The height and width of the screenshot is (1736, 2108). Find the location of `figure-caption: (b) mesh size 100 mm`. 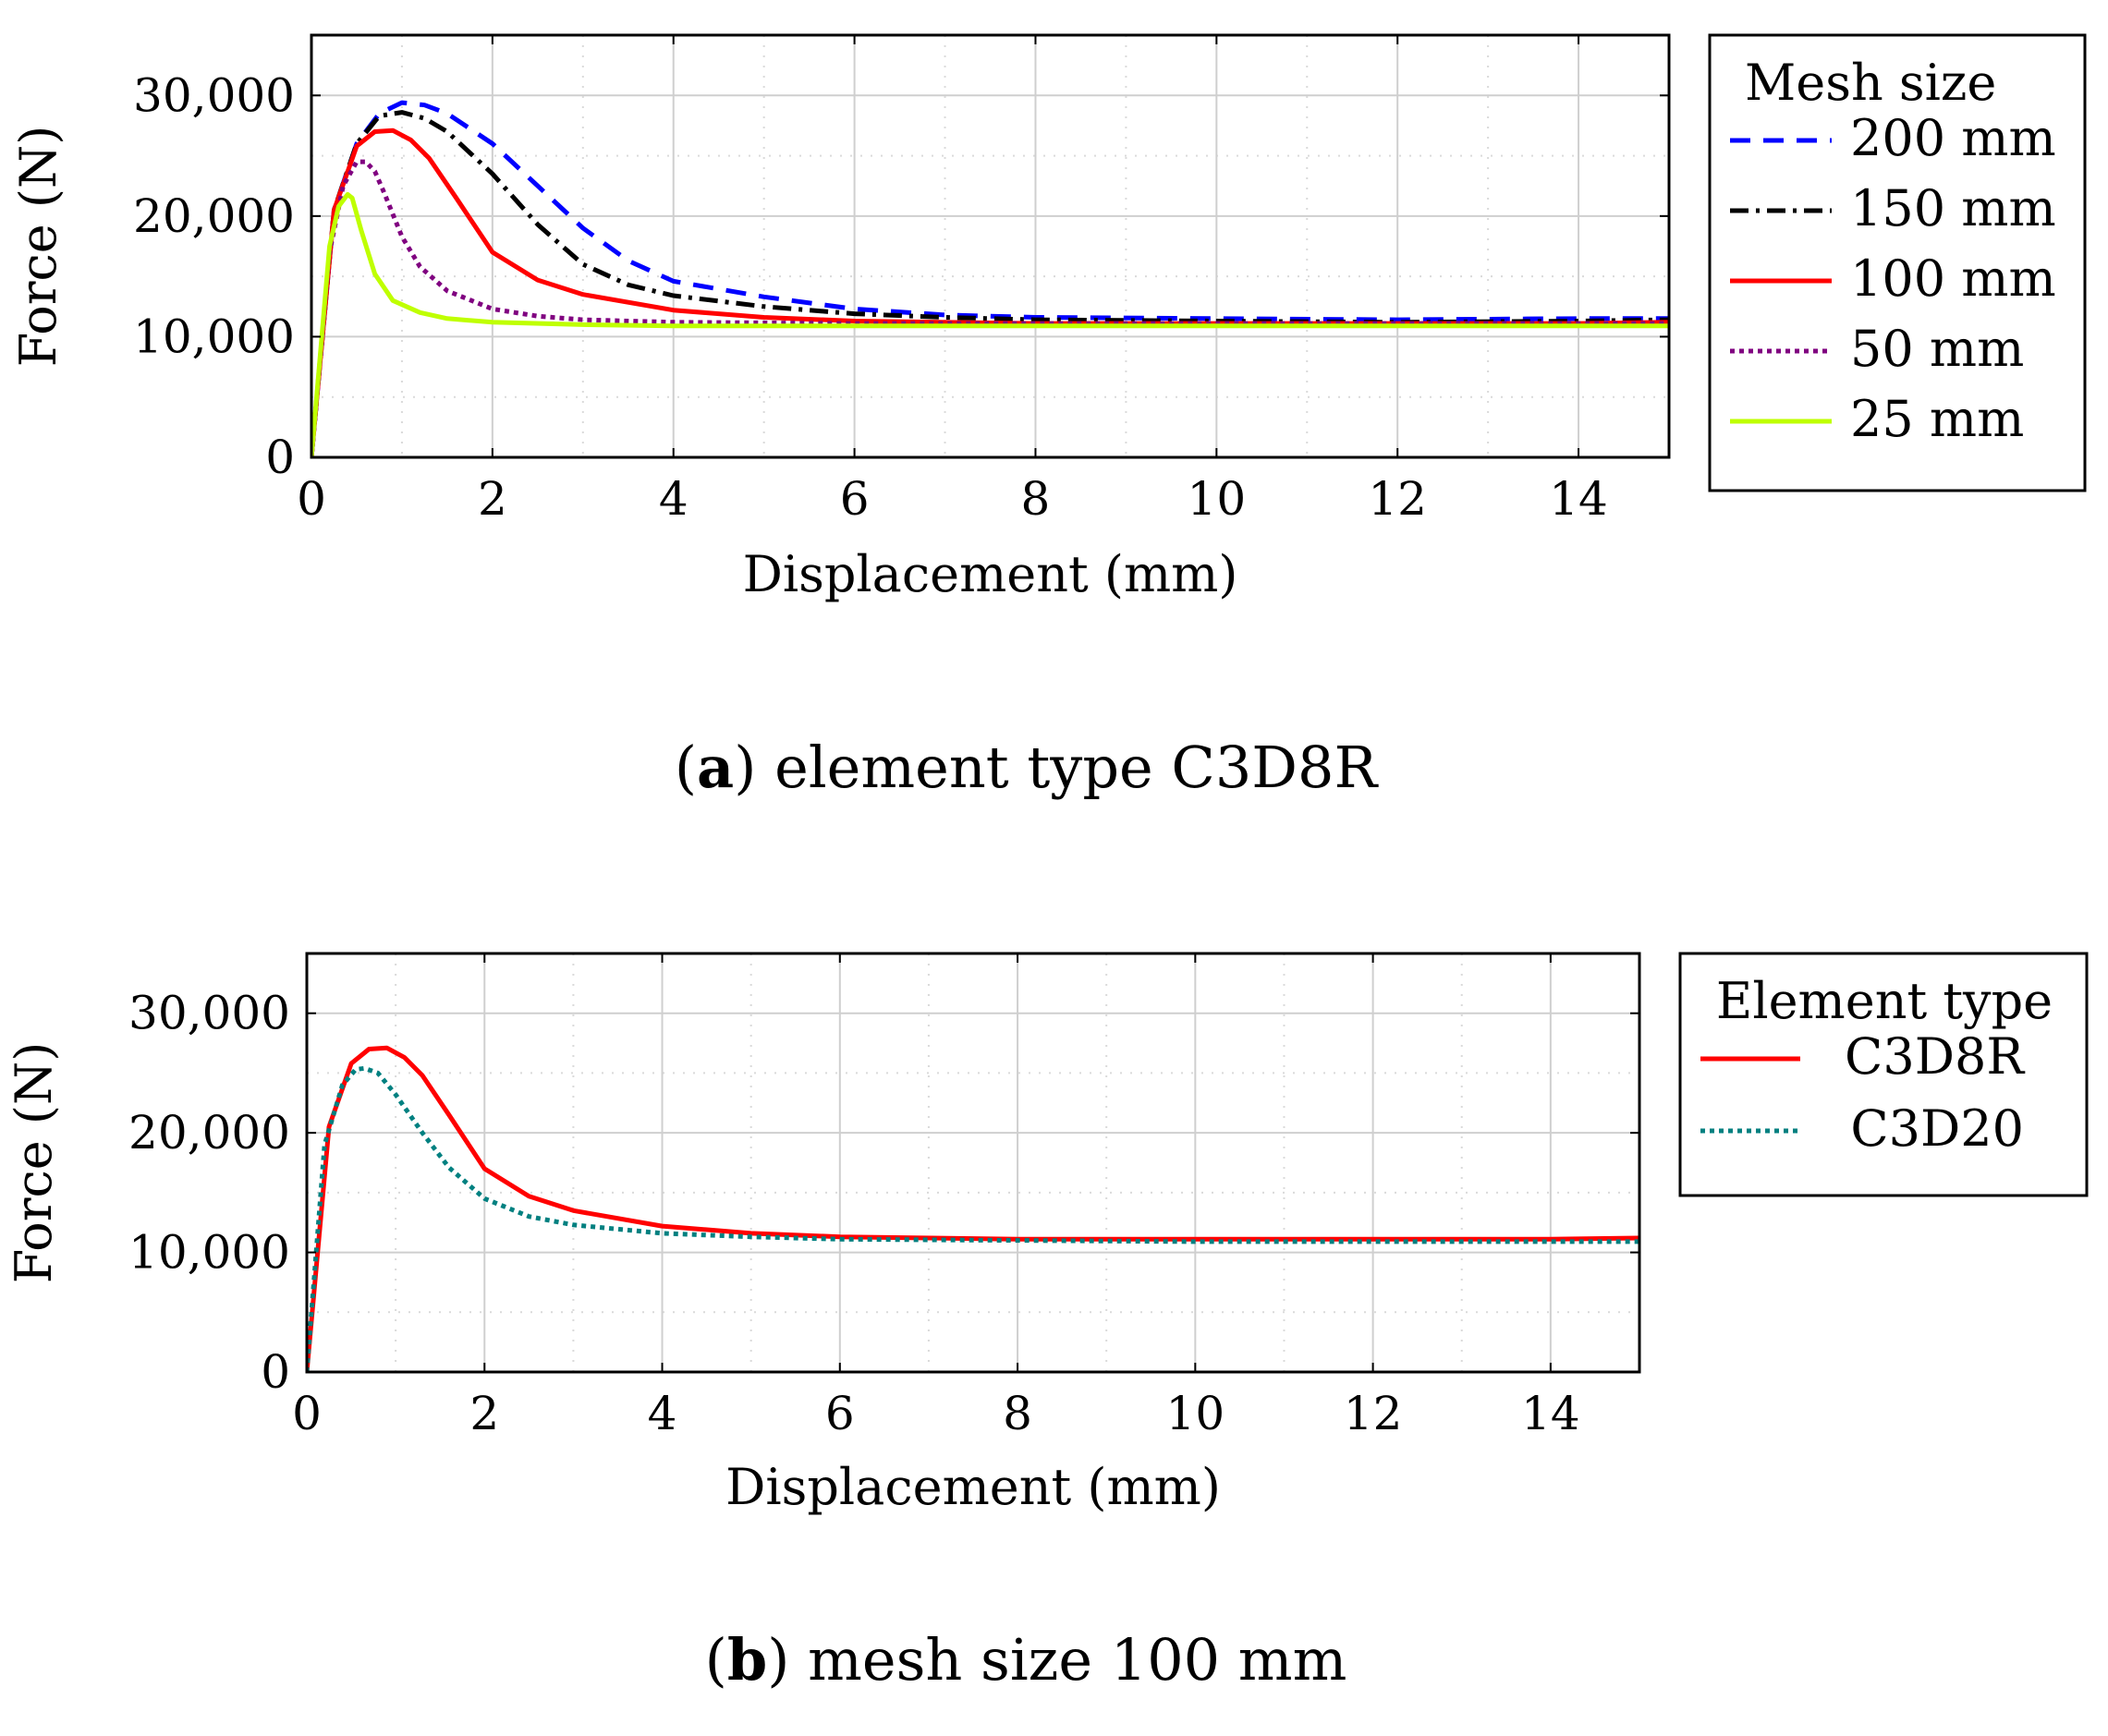

figure-caption: (b) mesh size 100 mm is located at coordinates (1026, 1660).